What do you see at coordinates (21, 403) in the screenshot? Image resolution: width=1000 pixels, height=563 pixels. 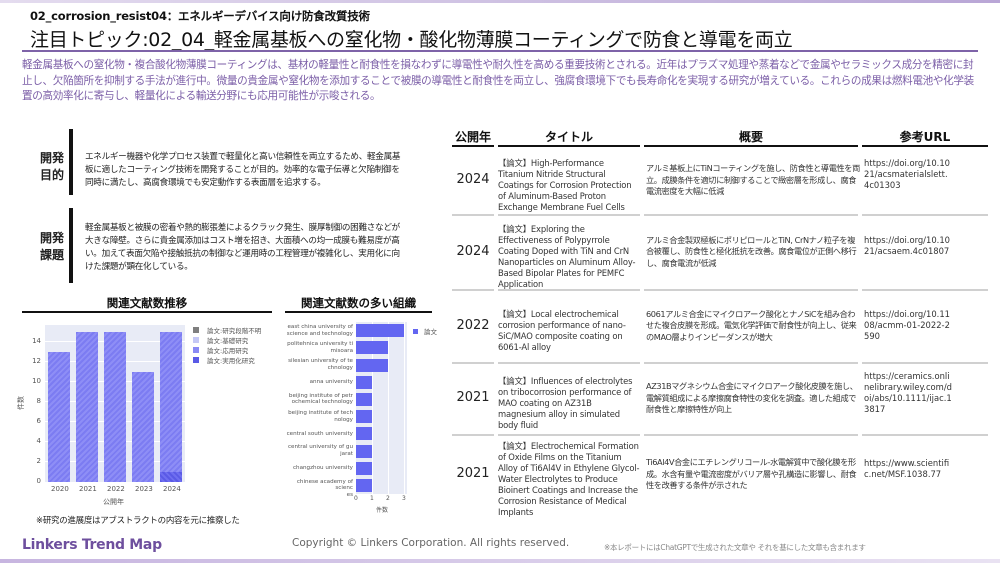 I see `trend-chart-y-label: 件数` at bounding box center [21, 403].